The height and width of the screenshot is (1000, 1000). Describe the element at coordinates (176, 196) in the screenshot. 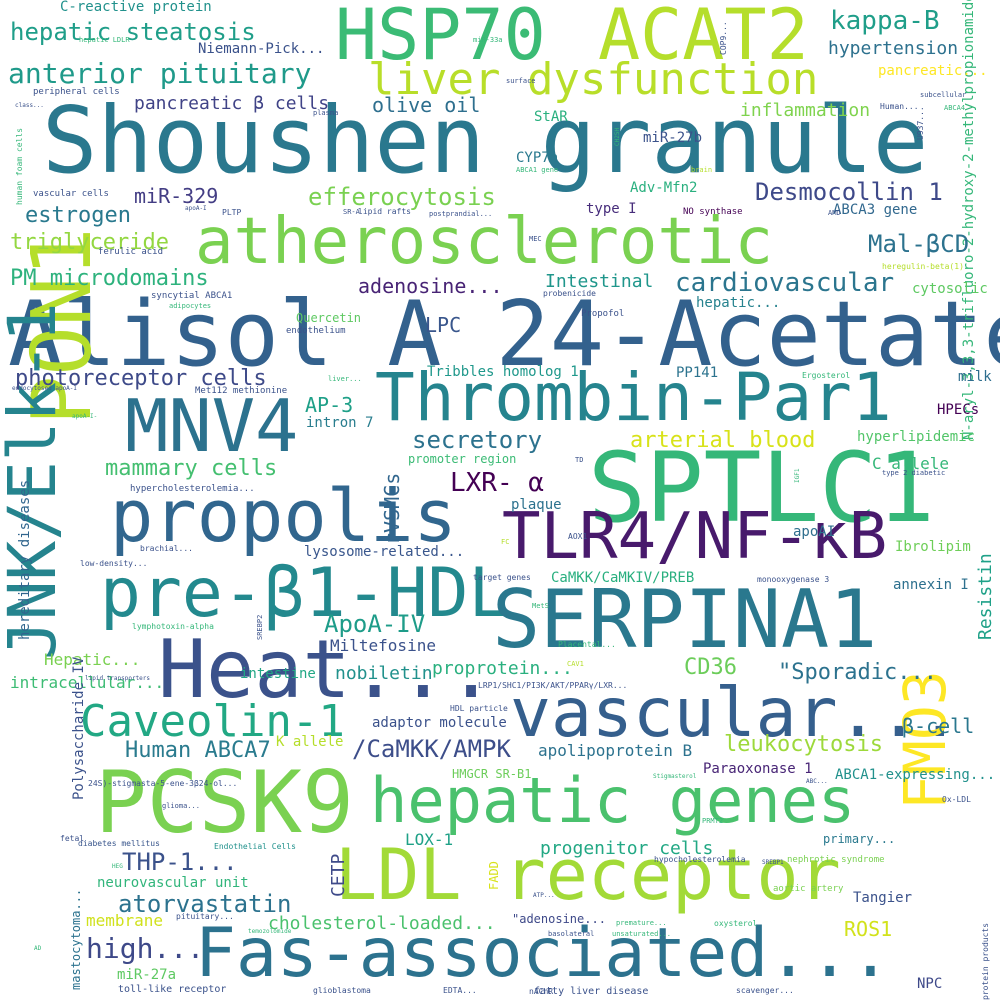

I see `word: miR-329` at that location.